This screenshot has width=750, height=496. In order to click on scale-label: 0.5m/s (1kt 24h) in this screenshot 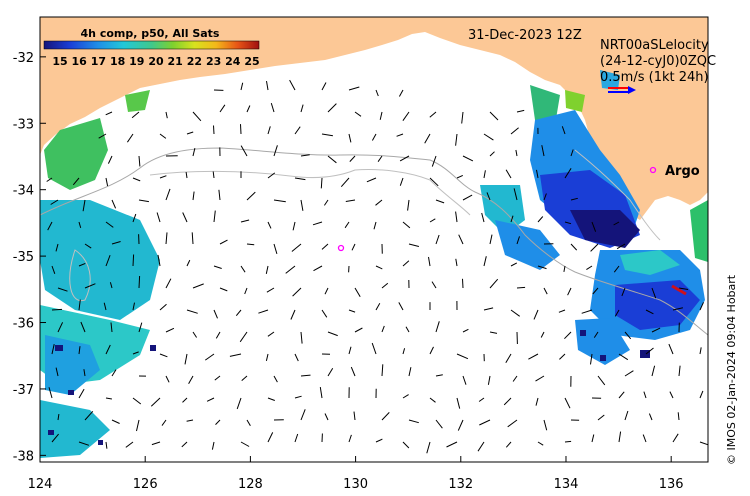, I will do `click(654, 77)`.